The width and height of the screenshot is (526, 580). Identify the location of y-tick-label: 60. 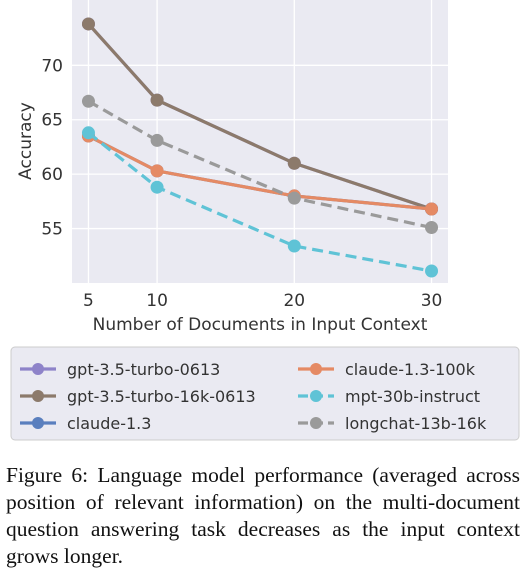
(52, 175).